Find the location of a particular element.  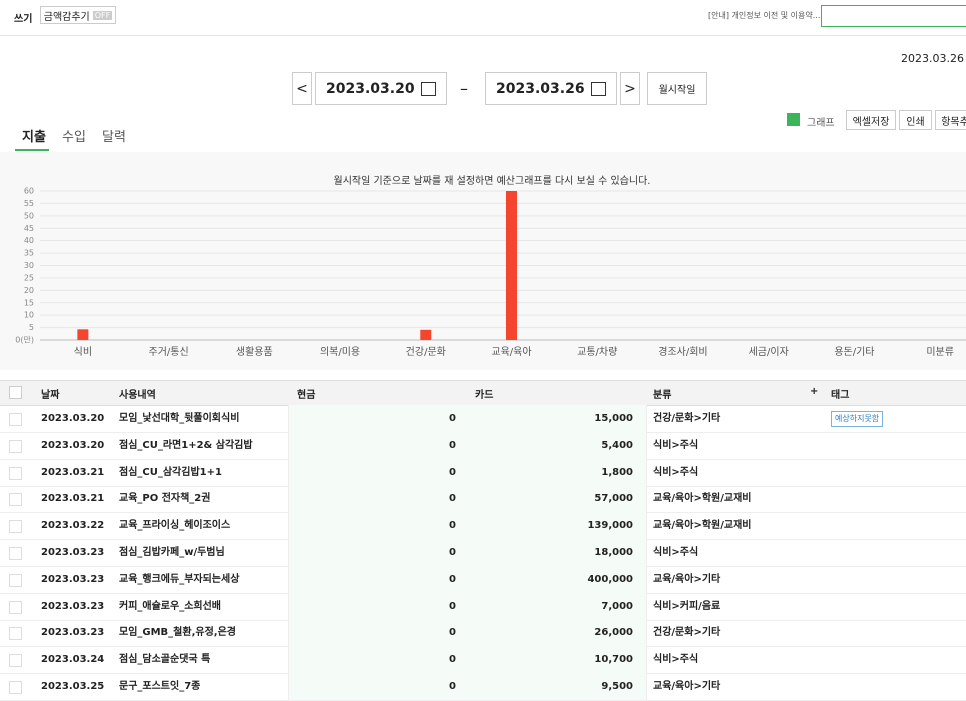

y-tick-label: 20 is located at coordinates (29, 290).